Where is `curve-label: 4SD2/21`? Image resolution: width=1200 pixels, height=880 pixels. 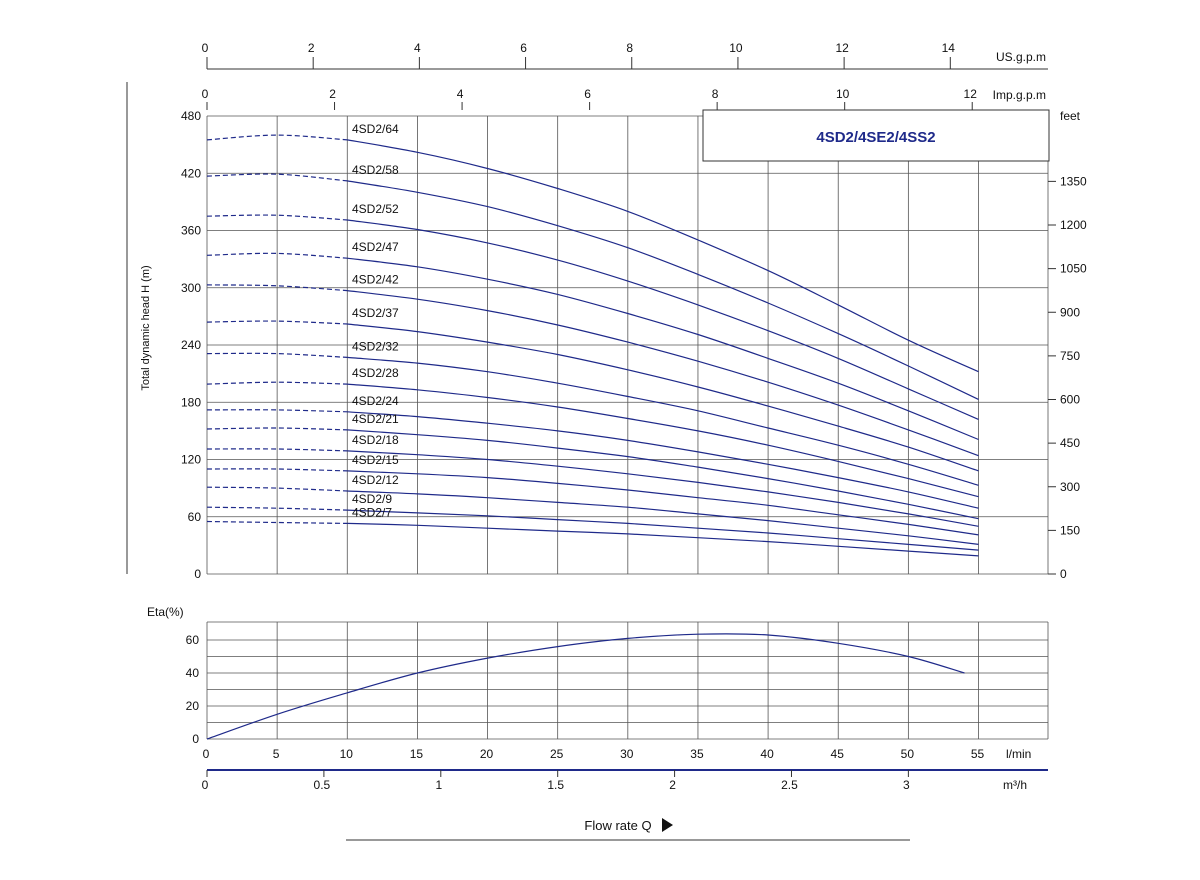 curve-label: 4SD2/21 is located at coordinates (375, 419).